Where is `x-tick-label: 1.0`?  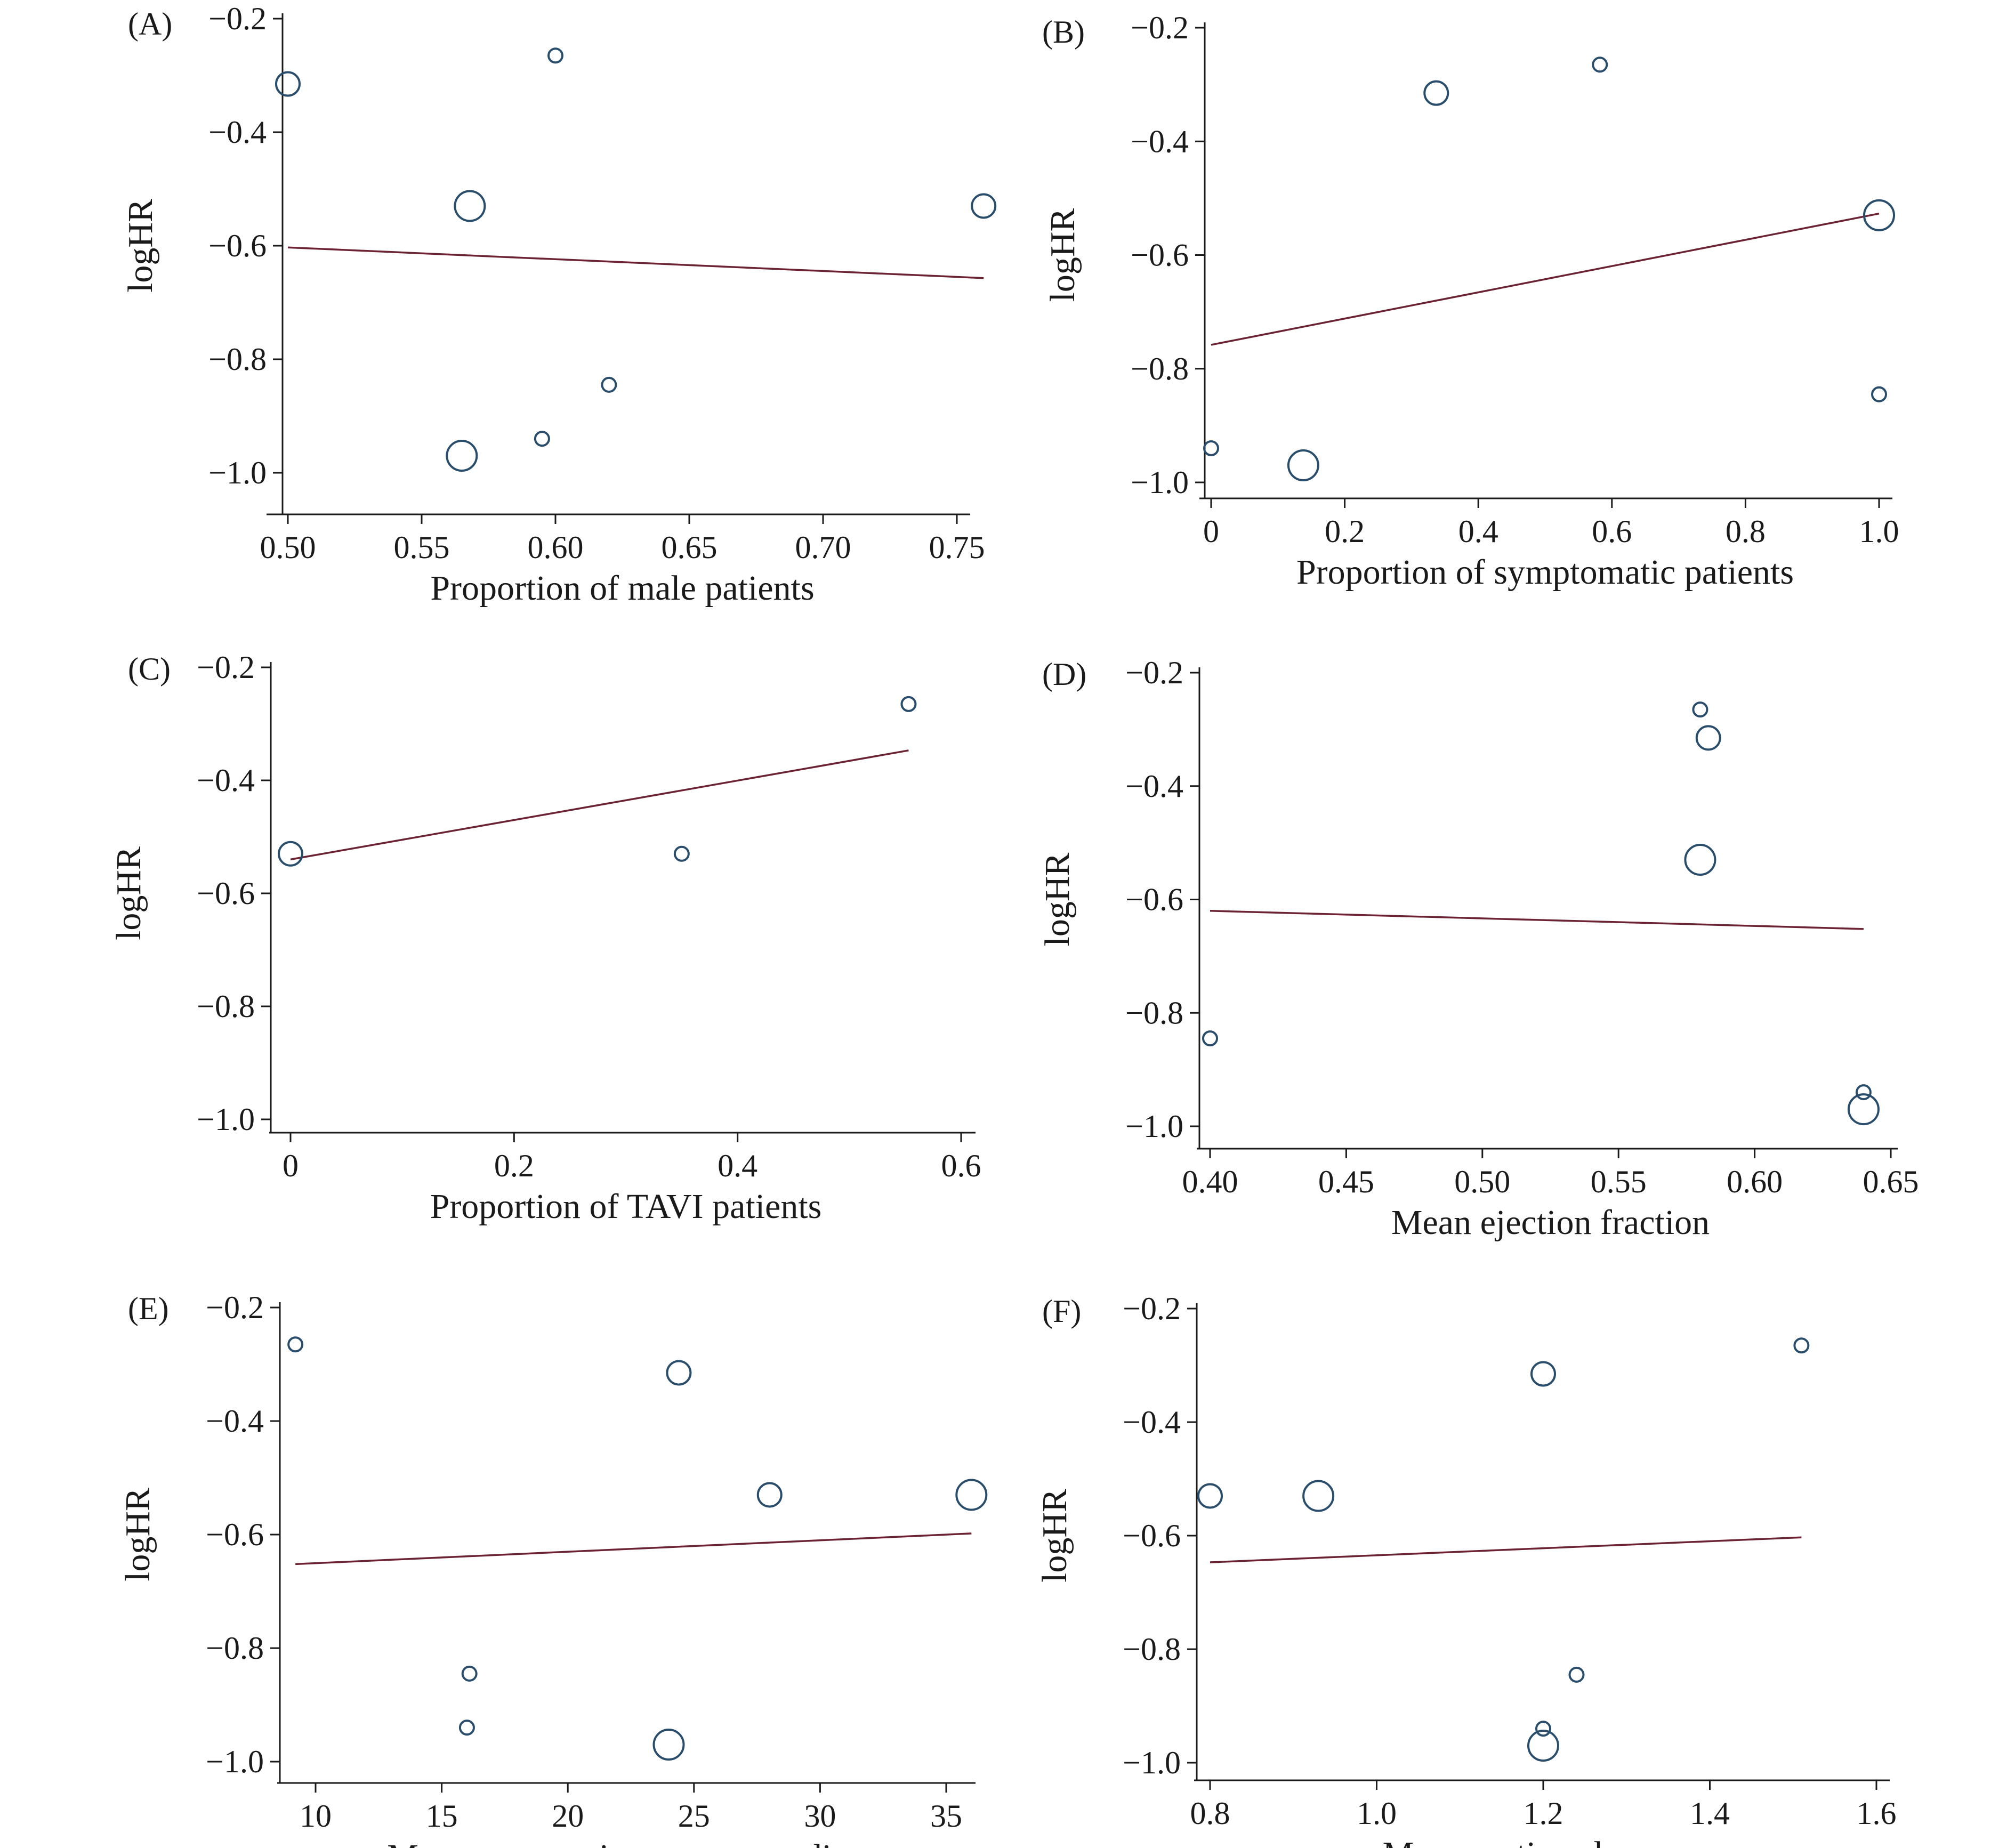 x-tick-label: 1.0 is located at coordinates (1377, 1813).